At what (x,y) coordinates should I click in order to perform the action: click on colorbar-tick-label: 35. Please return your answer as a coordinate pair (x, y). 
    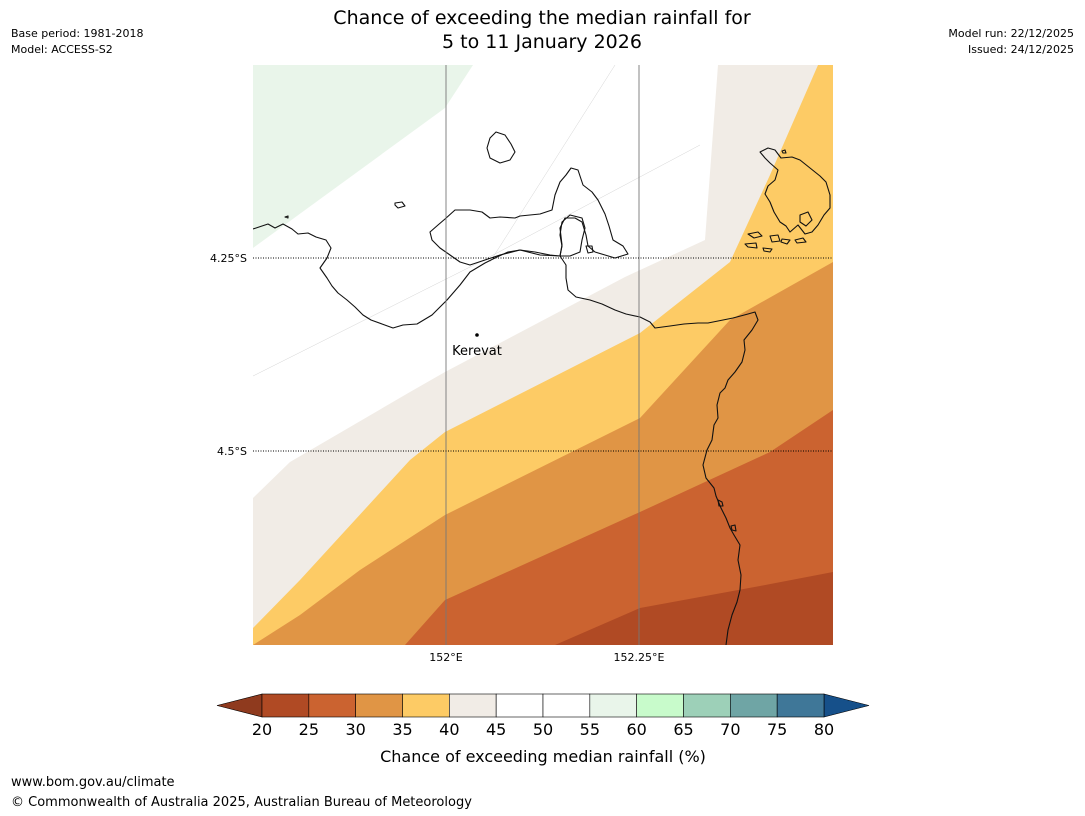
    Looking at the image, I should click on (402, 729).